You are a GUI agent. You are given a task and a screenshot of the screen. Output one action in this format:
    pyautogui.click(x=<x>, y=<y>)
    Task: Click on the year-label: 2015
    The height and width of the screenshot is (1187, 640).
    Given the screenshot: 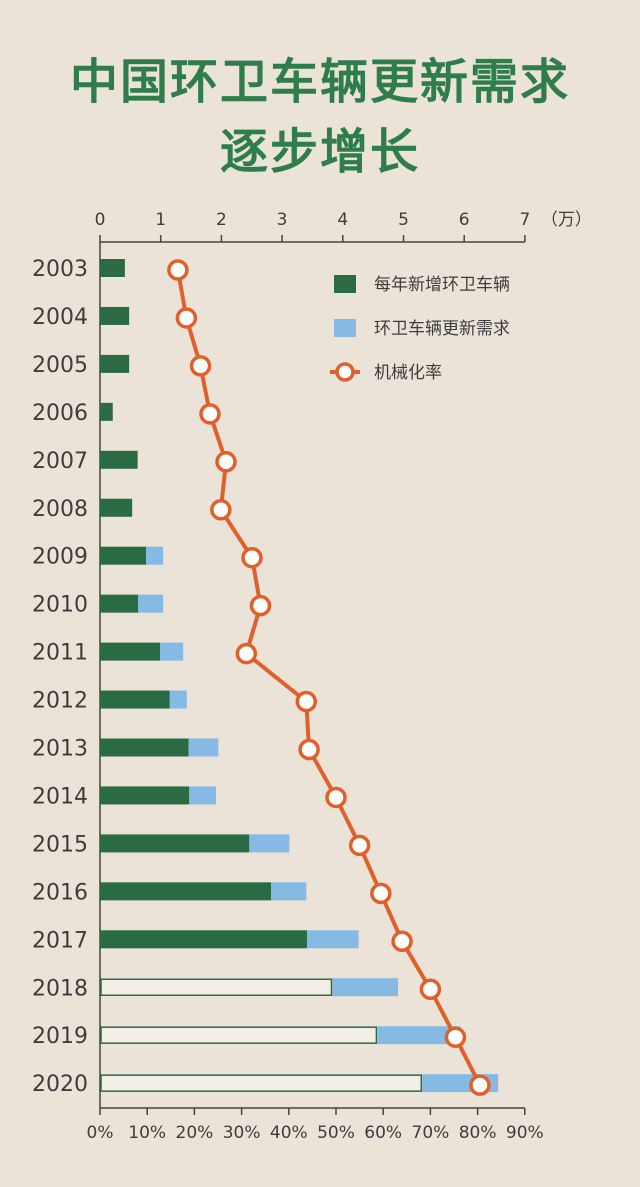 What is the action you would take?
    pyautogui.click(x=60, y=844)
    